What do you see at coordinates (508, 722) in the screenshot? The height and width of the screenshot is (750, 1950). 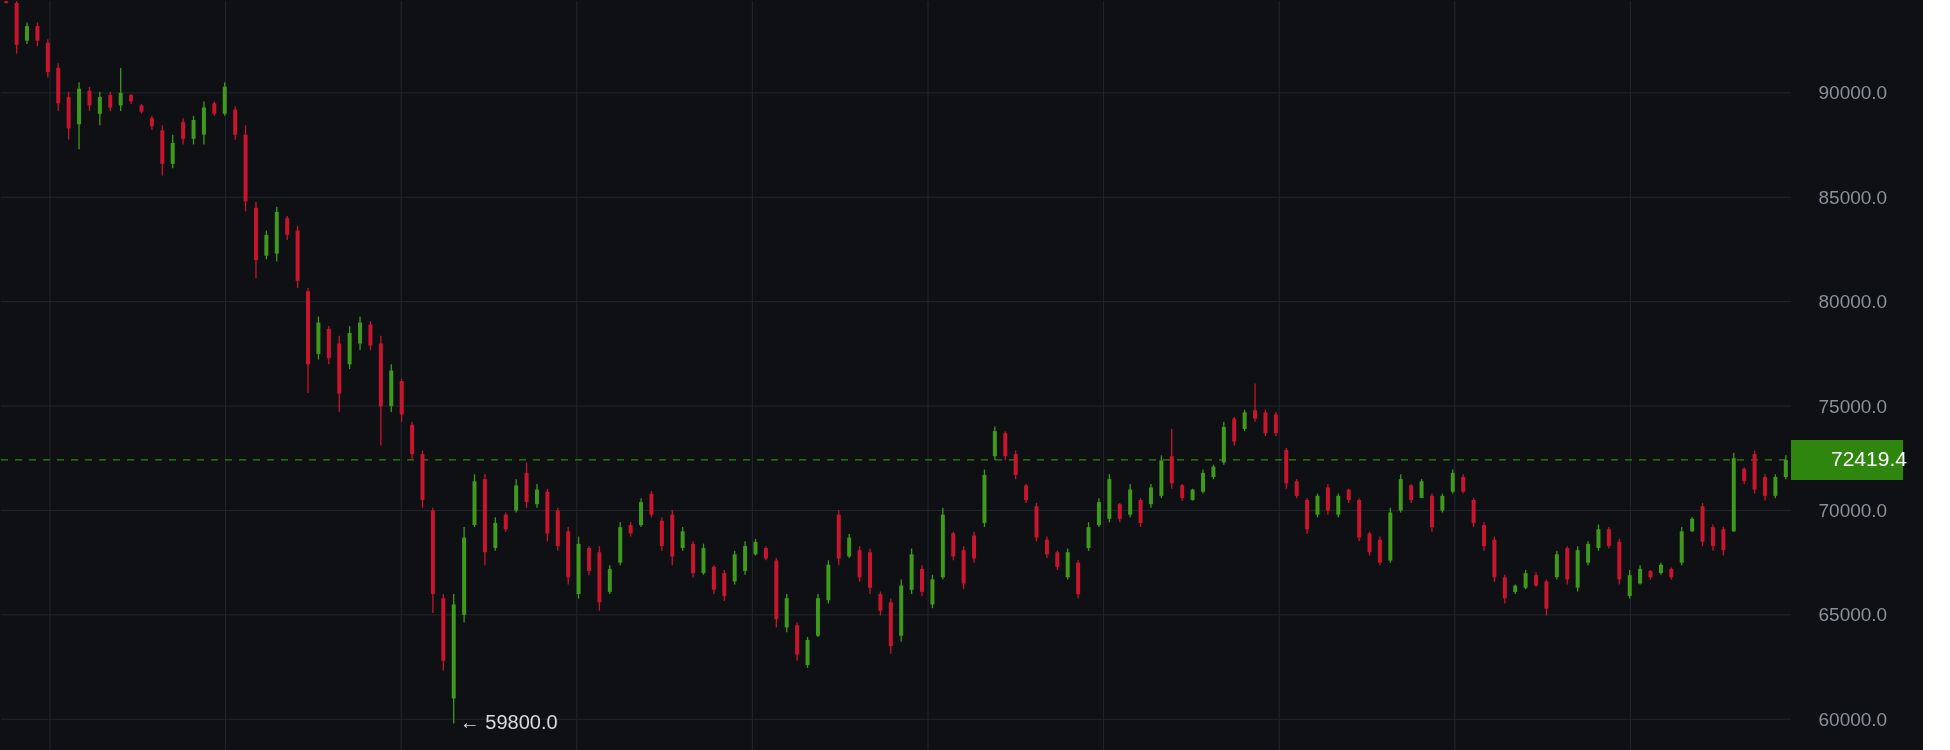 I see `annotation: ← 59800.0` at bounding box center [508, 722].